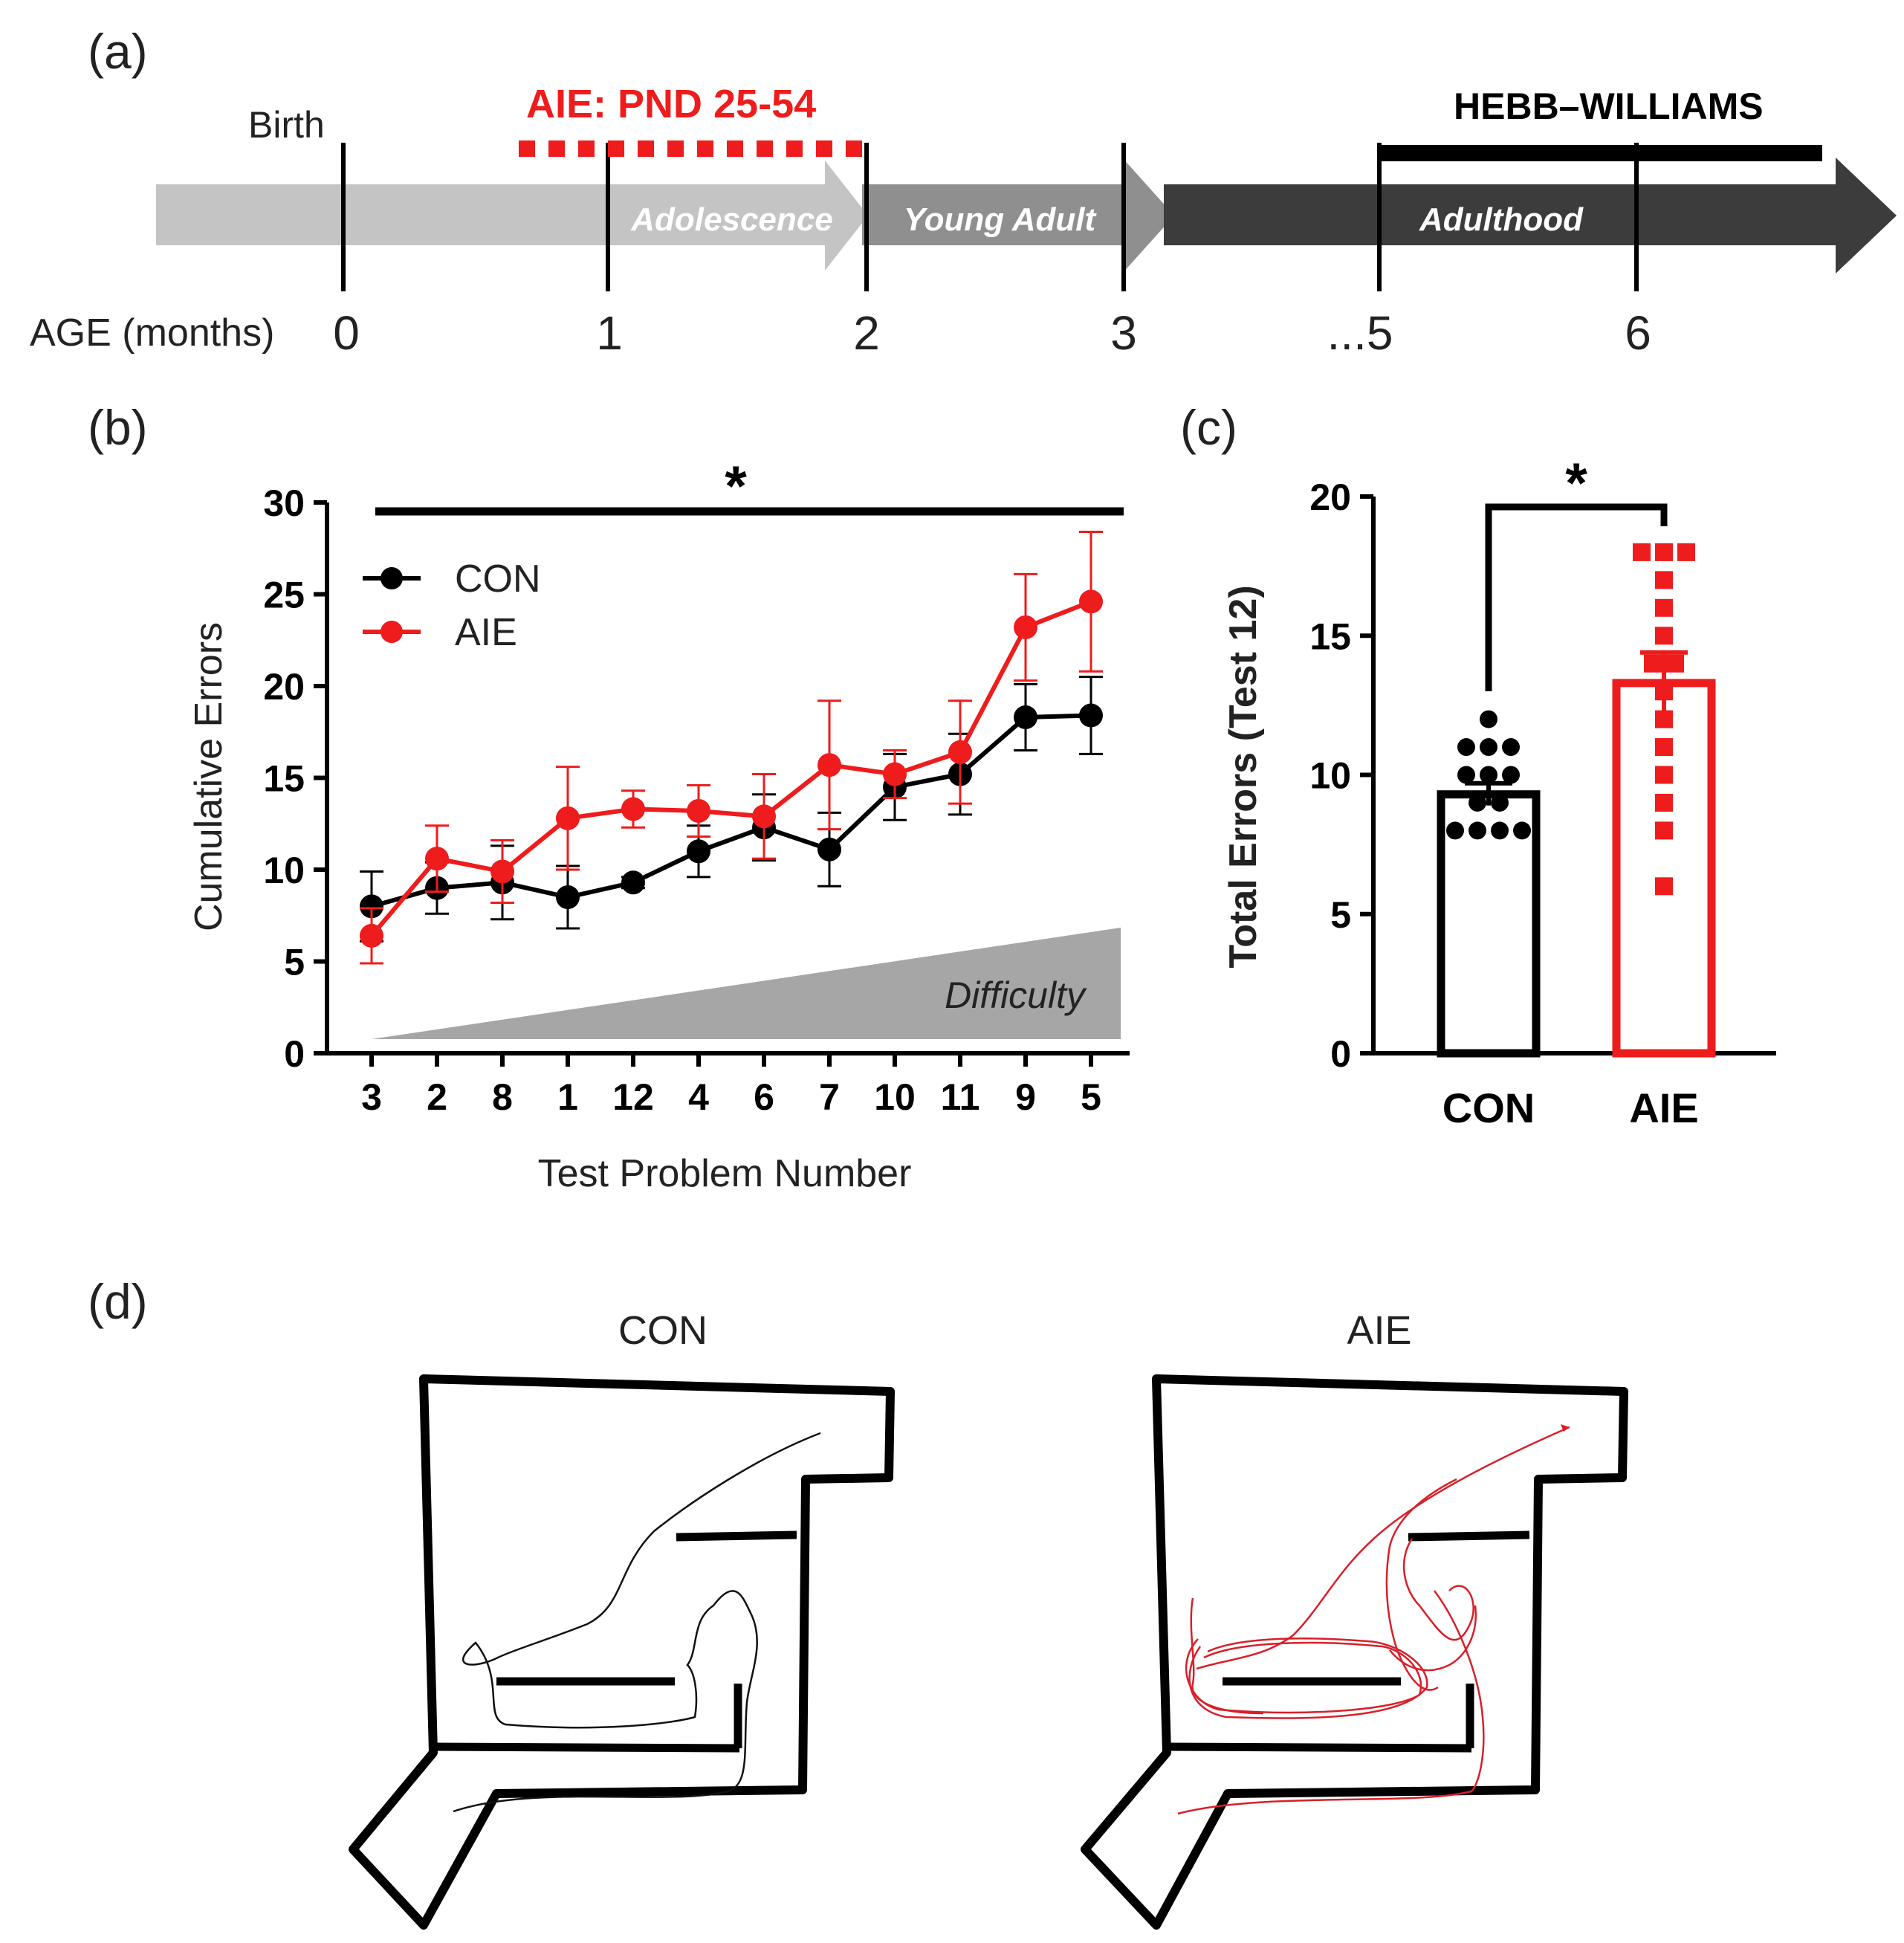 The width and height of the screenshot is (1904, 1943). What do you see at coordinates (737, 1536) in the screenshot?
I see `maze-wall-upper-con` at bounding box center [737, 1536].